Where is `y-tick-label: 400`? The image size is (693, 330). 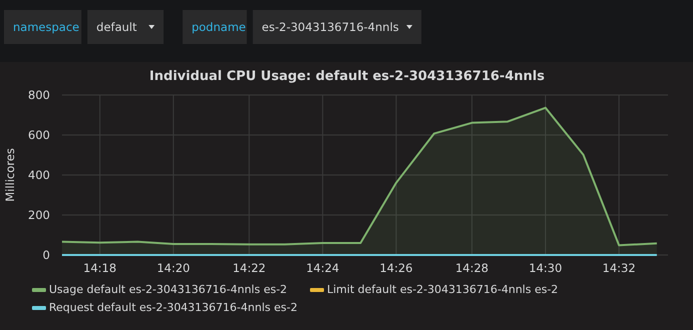 y-tick-label: 400 is located at coordinates (39, 175).